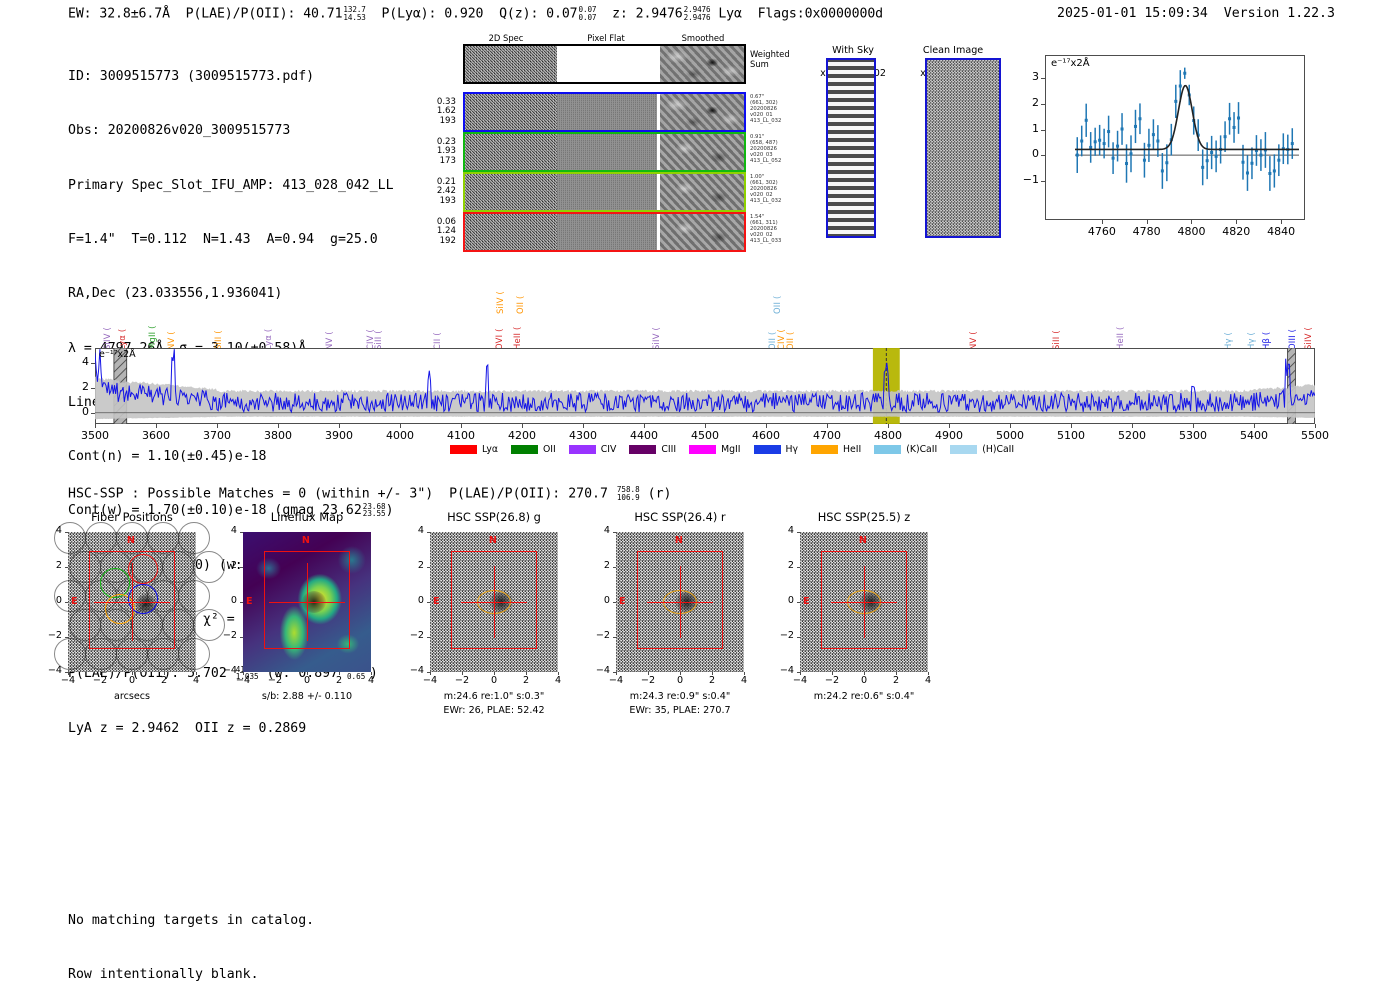 The image size is (1400, 1003). Describe the element at coordinates (446, 142) in the screenshot. I see `fiber-left-value: 0.23` at that location.